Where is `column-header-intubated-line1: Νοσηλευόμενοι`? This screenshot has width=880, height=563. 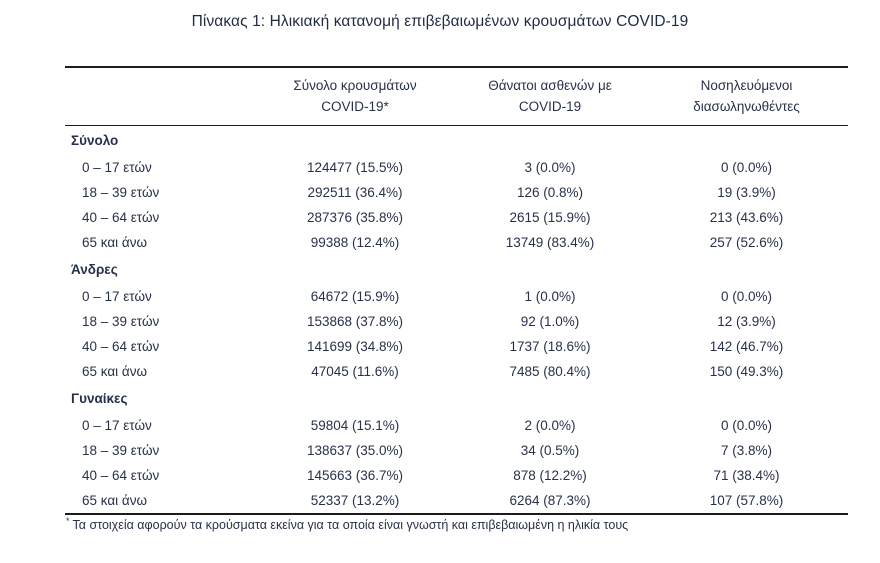
column-header-intubated-line1: Νοσηλευόμενοι is located at coordinates (746, 85).